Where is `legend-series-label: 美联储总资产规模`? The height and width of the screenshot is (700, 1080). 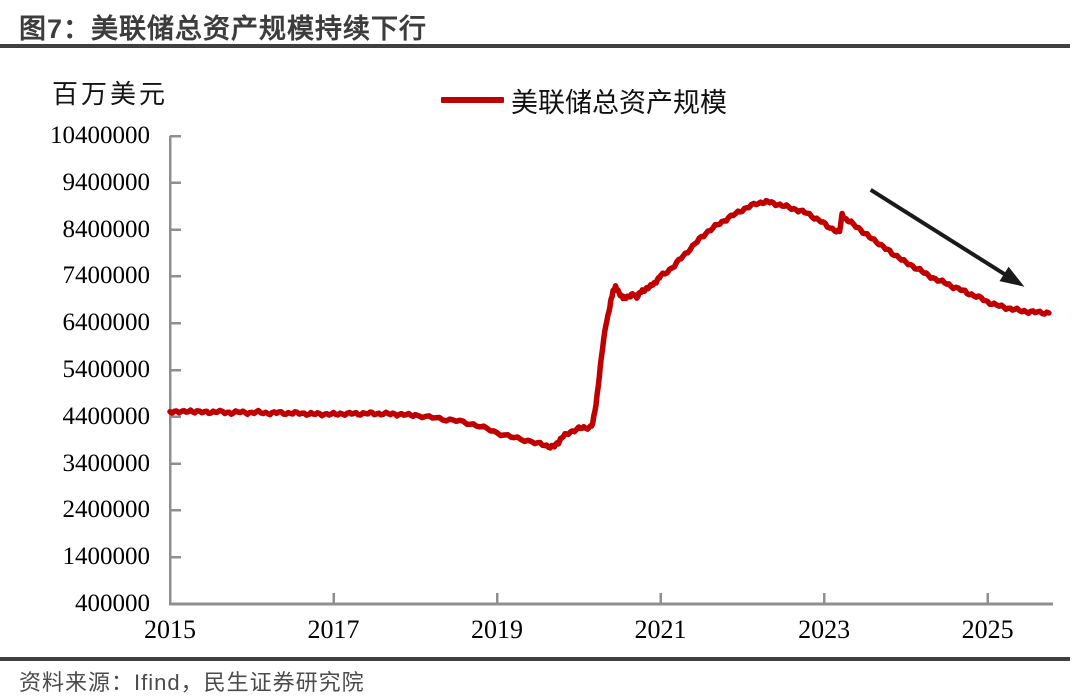 legend-series-label: 美联储总资产规模 is located at coordinates (619, 102).